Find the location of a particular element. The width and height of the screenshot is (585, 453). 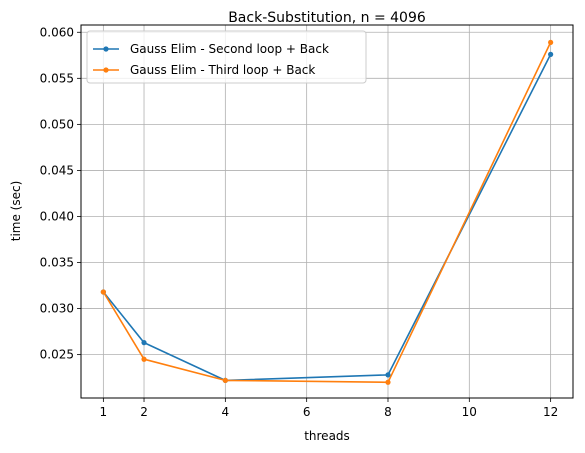

x-axis-label: threads is located at coordinates (327, 436).